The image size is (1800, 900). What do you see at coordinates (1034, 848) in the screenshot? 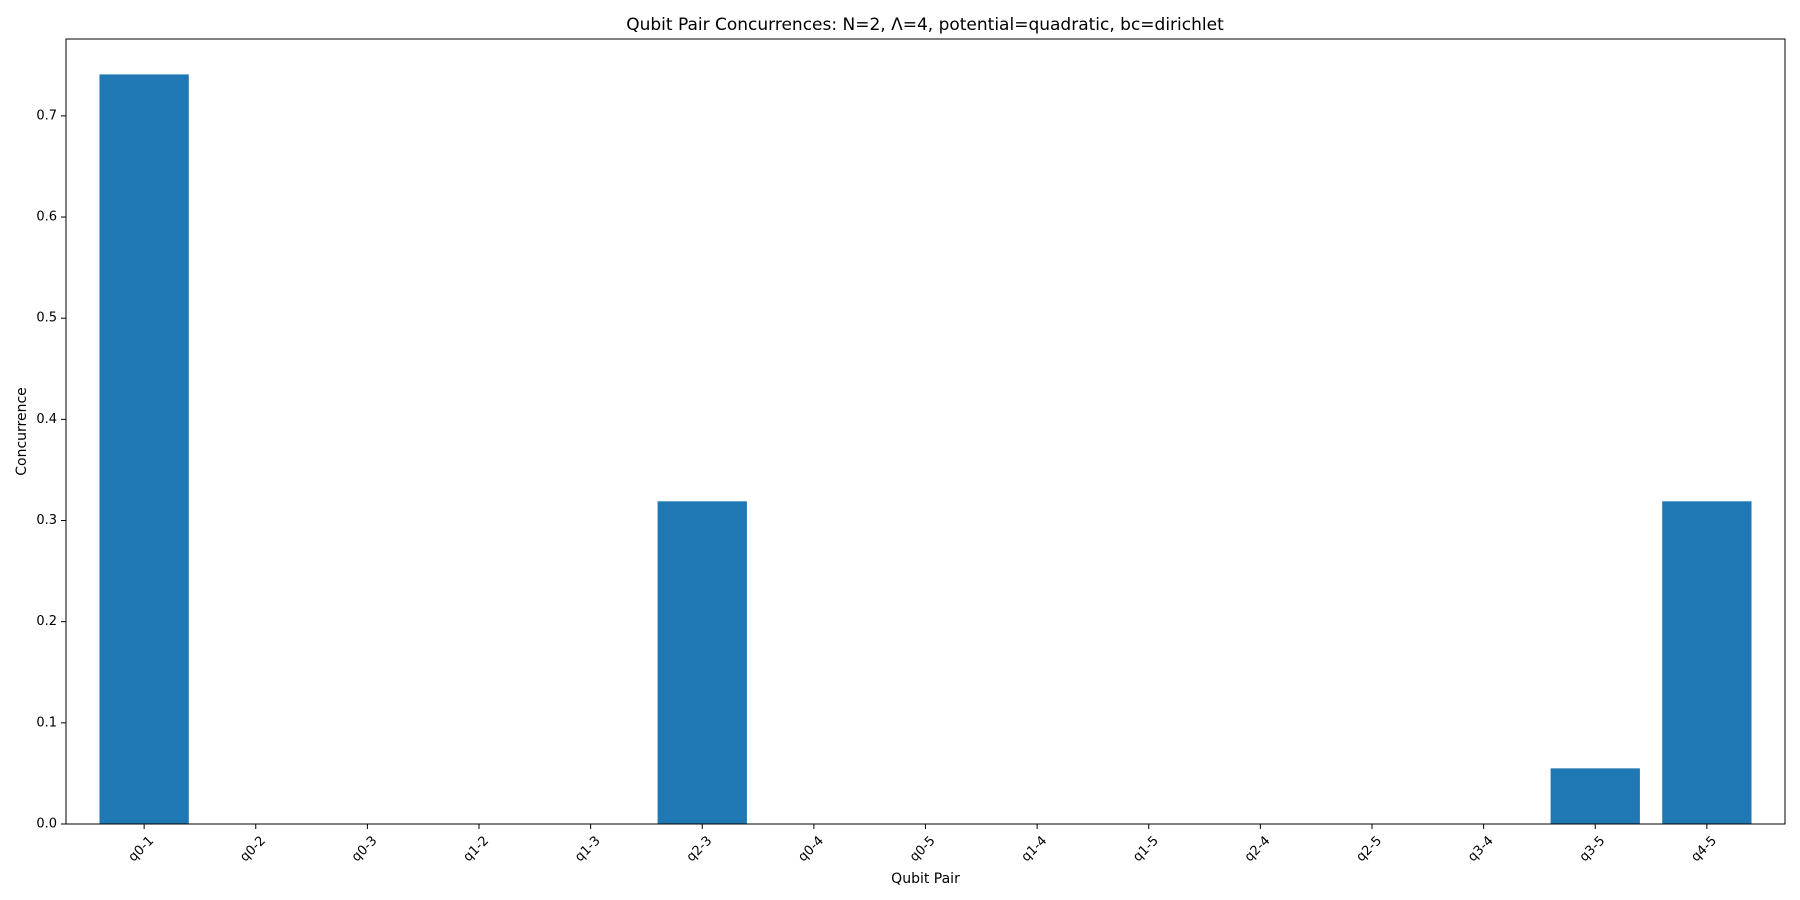
I see `x-tick-label: q1-4` at bounding box center [1034, 848].